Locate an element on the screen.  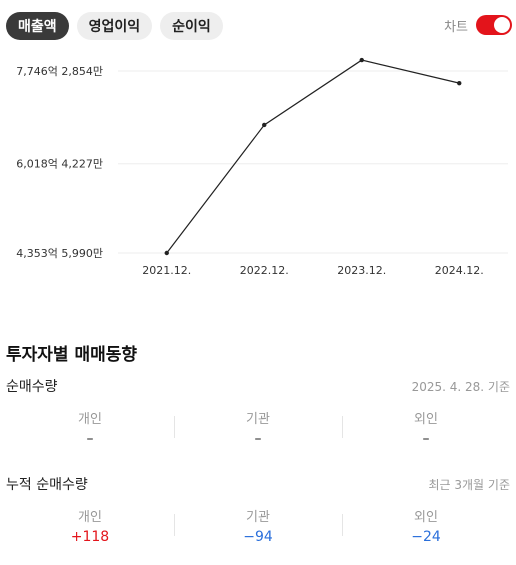
tab-revenue: 매출액 is located at coordinates (37, 26).